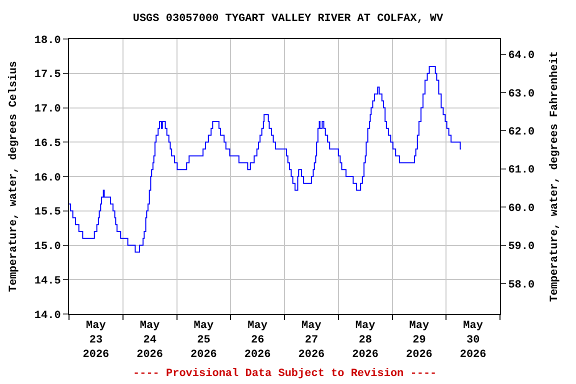 The width and height of the screenshot is (576, 384). I want to click on y2-axis-title: Temperature, water, degrees Fahrenheit, so click(554, 176).